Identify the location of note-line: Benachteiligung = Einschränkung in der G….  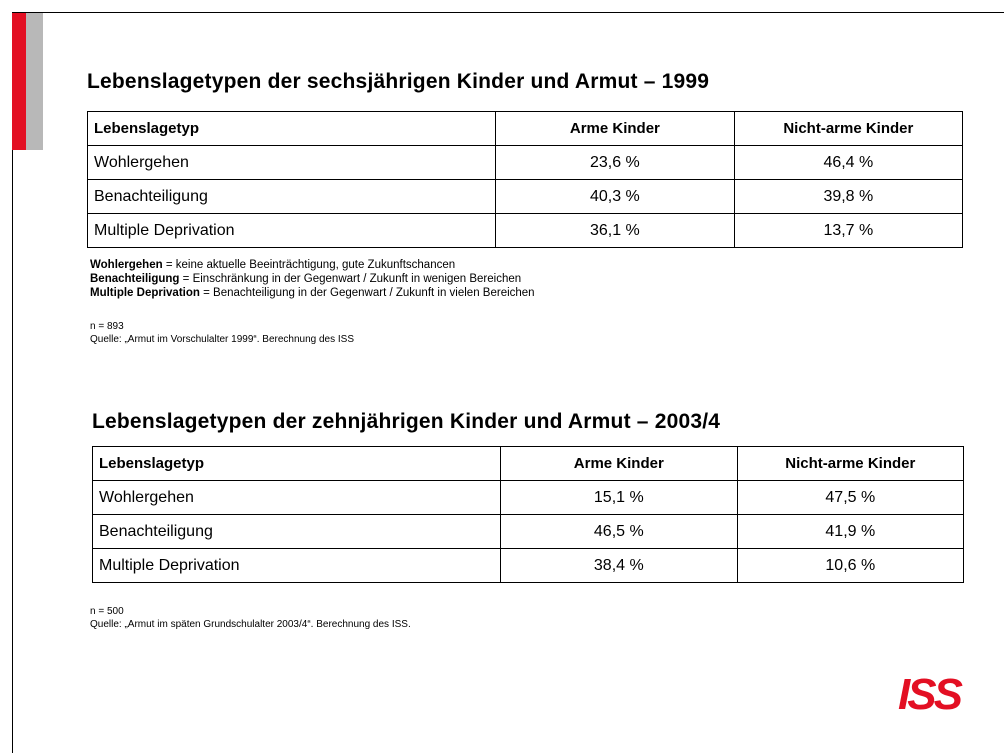
(312, 279).